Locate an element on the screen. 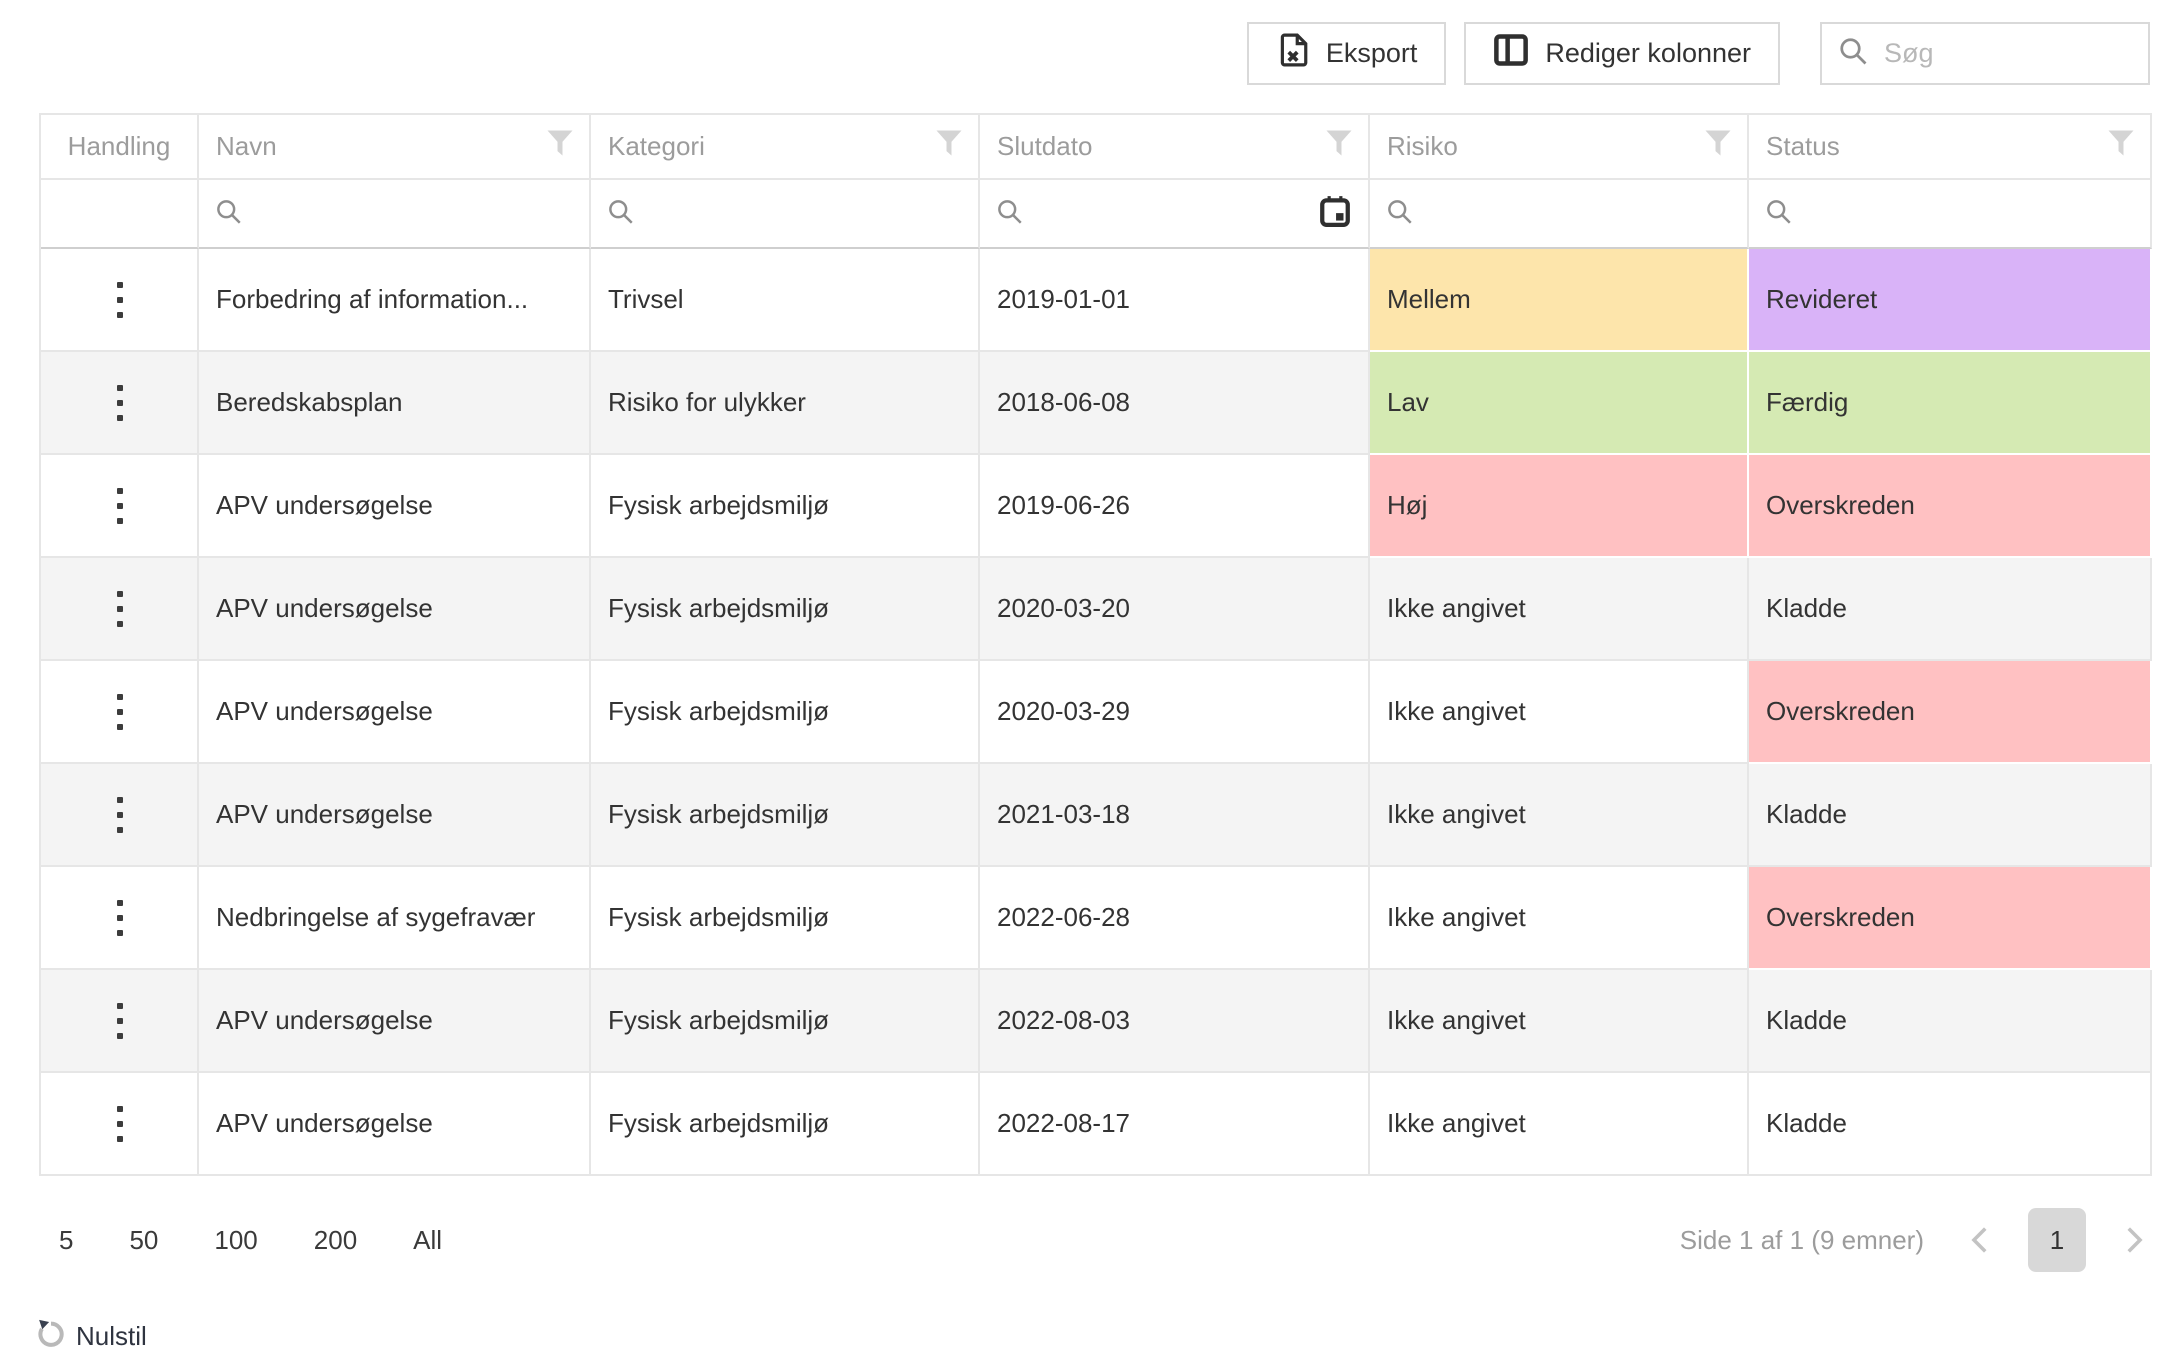 Image resolution: width=2176 pixels, height=1372 pixels. end-date-cell: 2019-06-26 is located at coordinates (1175, 506).